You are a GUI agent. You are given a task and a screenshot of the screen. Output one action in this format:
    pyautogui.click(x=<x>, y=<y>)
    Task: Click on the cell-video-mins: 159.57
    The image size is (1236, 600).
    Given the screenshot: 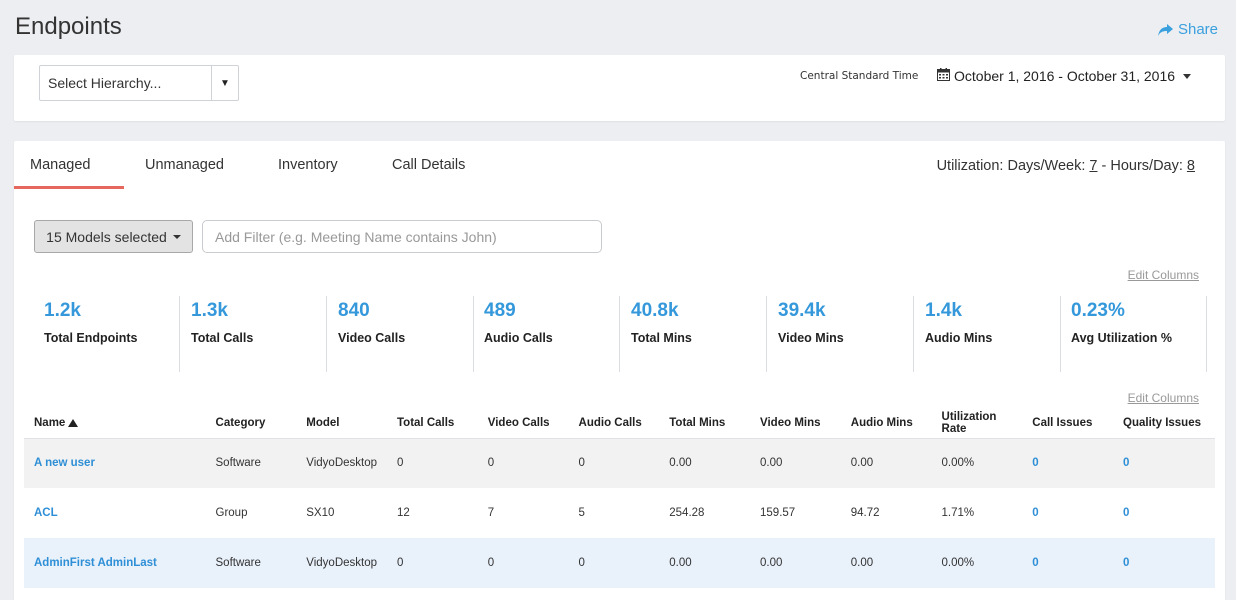 What is the action you would take?
    pyautogui.click(x=795, y=513)
    